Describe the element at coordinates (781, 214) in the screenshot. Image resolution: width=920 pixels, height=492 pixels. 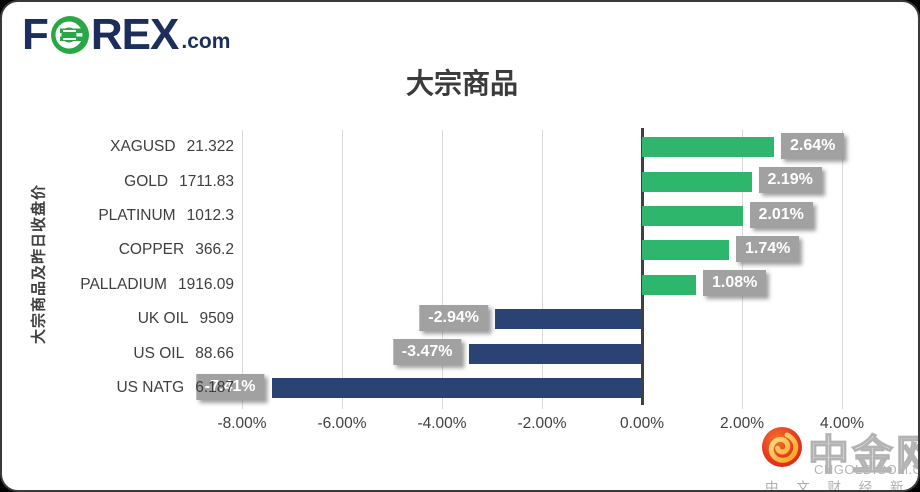
I see `bar-value-label: 2.01%` at that location.